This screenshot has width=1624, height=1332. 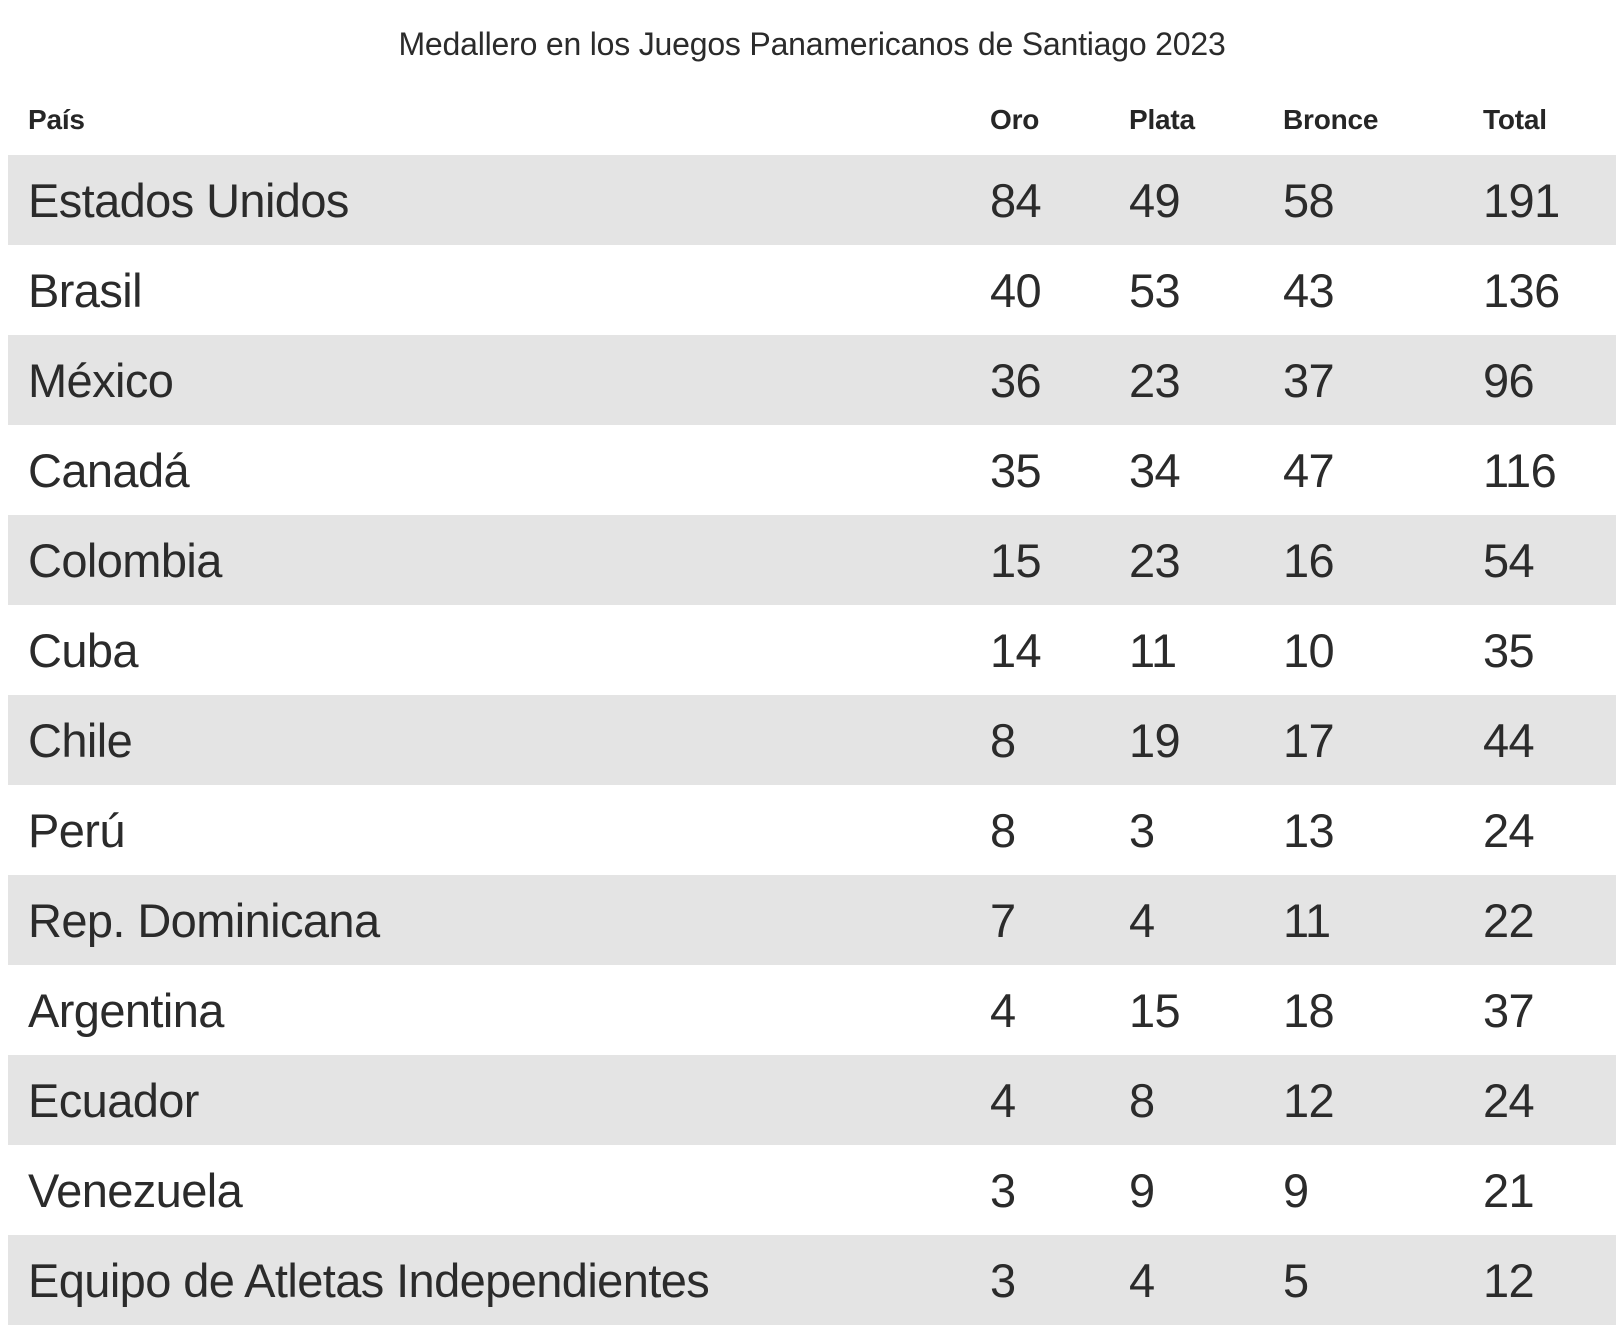 What do you see at coordinates (812, 1190) in the screenshot?
I see `table-row: Venezuela 3 9 9 21` at bounding box center [812, 1190].